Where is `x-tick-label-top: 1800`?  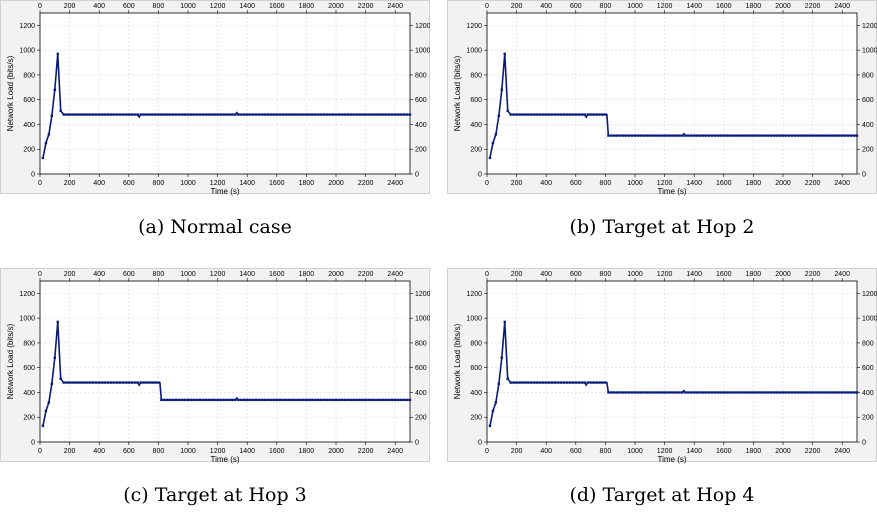
x-tick-label-top: 1800 is located at coordinates (754, 6).